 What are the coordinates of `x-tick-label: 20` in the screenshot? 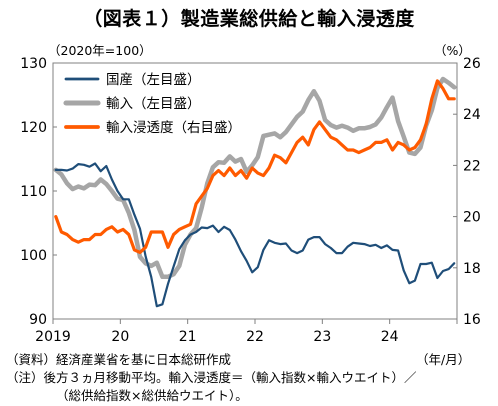 It's located at (120, 337).